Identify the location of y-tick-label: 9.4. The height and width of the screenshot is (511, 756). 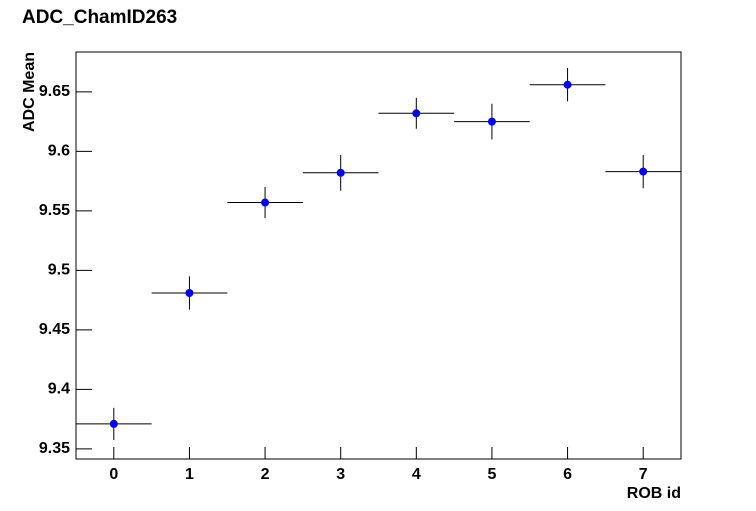
(59, 389).